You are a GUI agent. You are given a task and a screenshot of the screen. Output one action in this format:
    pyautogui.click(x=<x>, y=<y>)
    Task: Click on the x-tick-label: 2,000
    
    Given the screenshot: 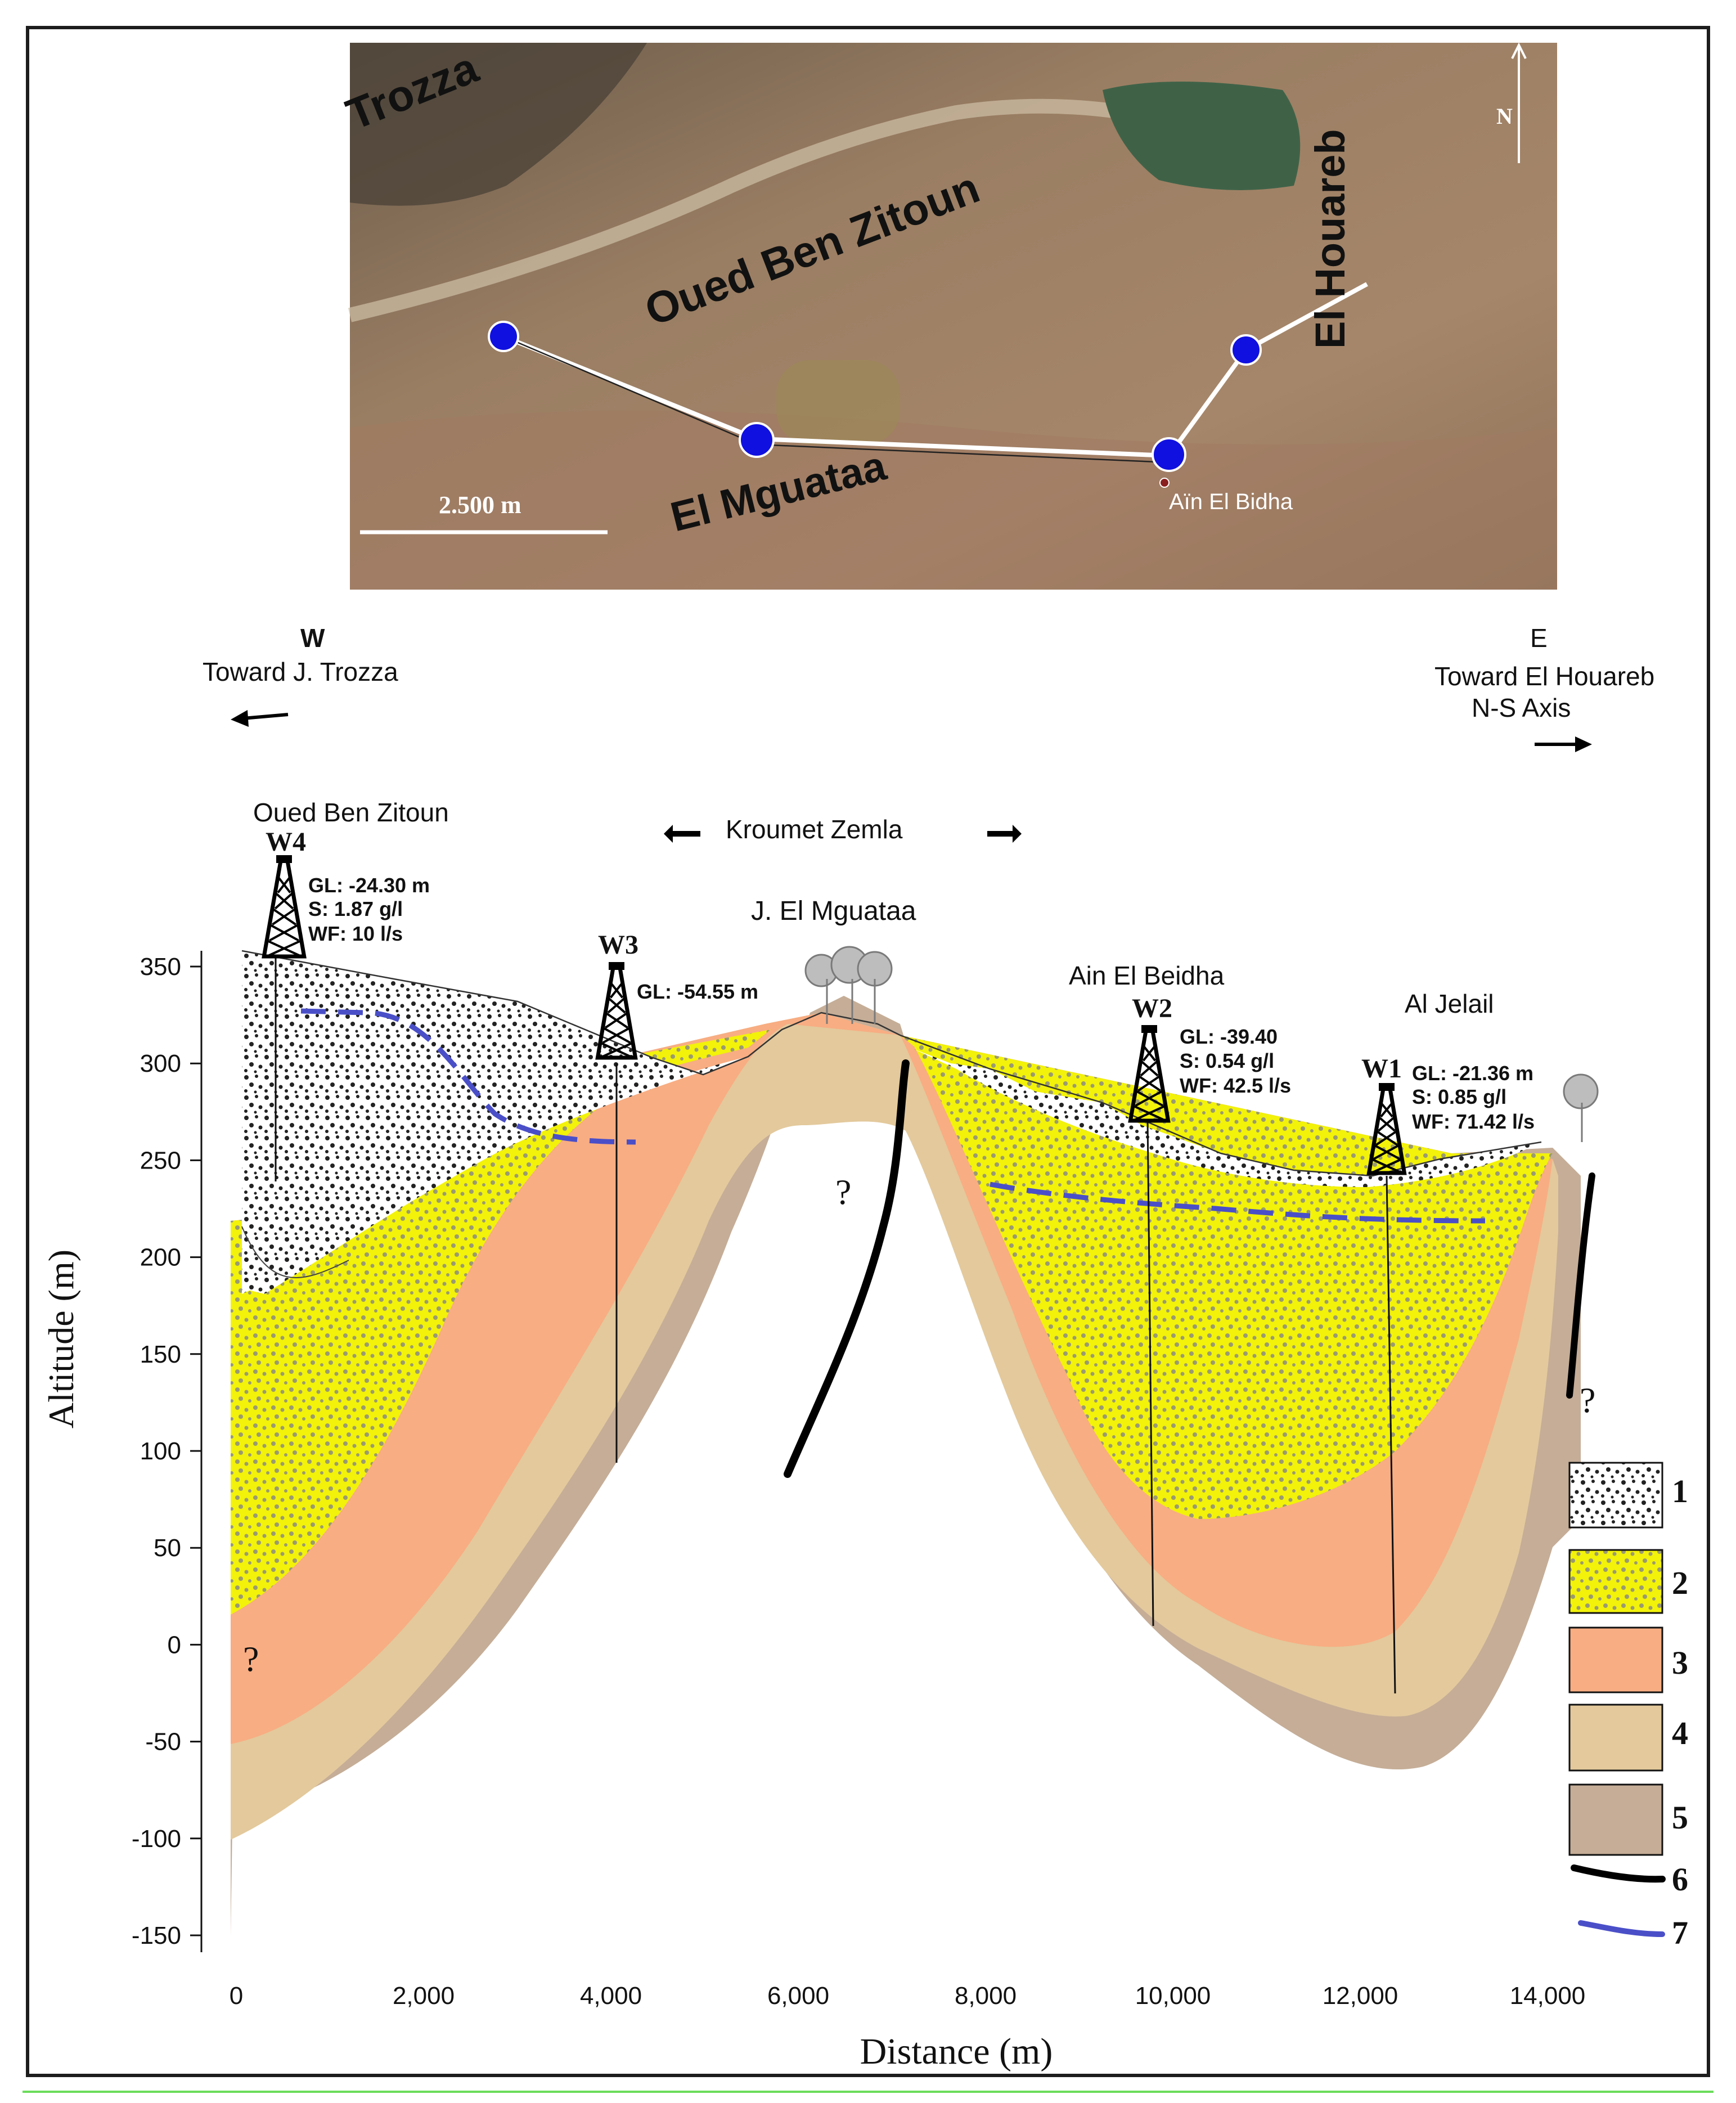 What is the action you would take?
    pyautogui.click(x=424, y=1996)
    